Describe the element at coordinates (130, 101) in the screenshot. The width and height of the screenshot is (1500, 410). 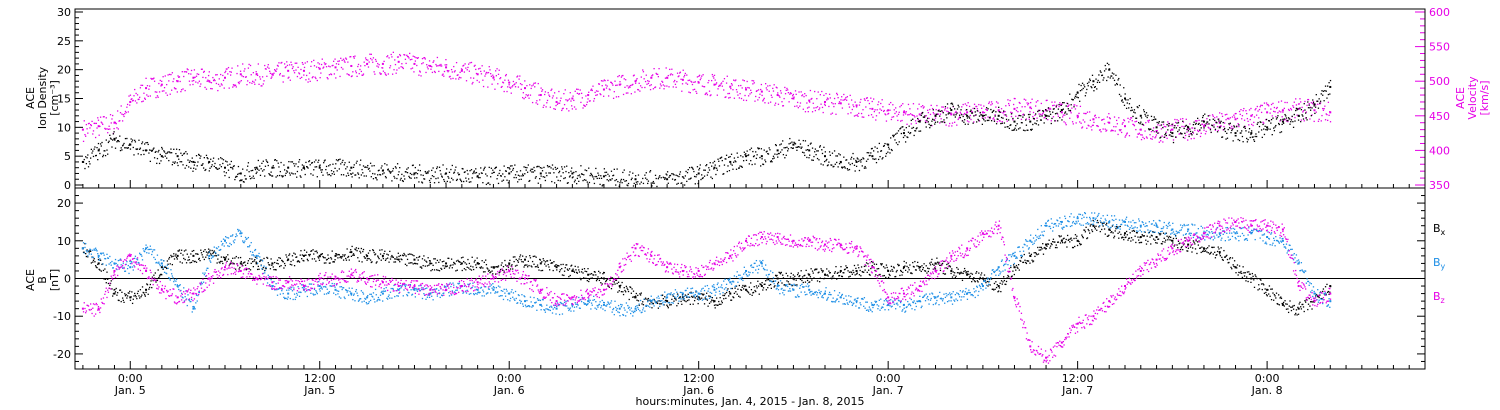
I see `velocity-point` at that location.